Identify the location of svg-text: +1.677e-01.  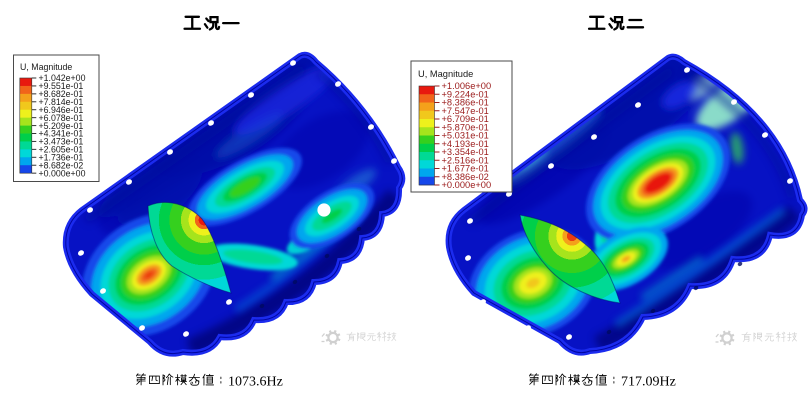
(465, 169).